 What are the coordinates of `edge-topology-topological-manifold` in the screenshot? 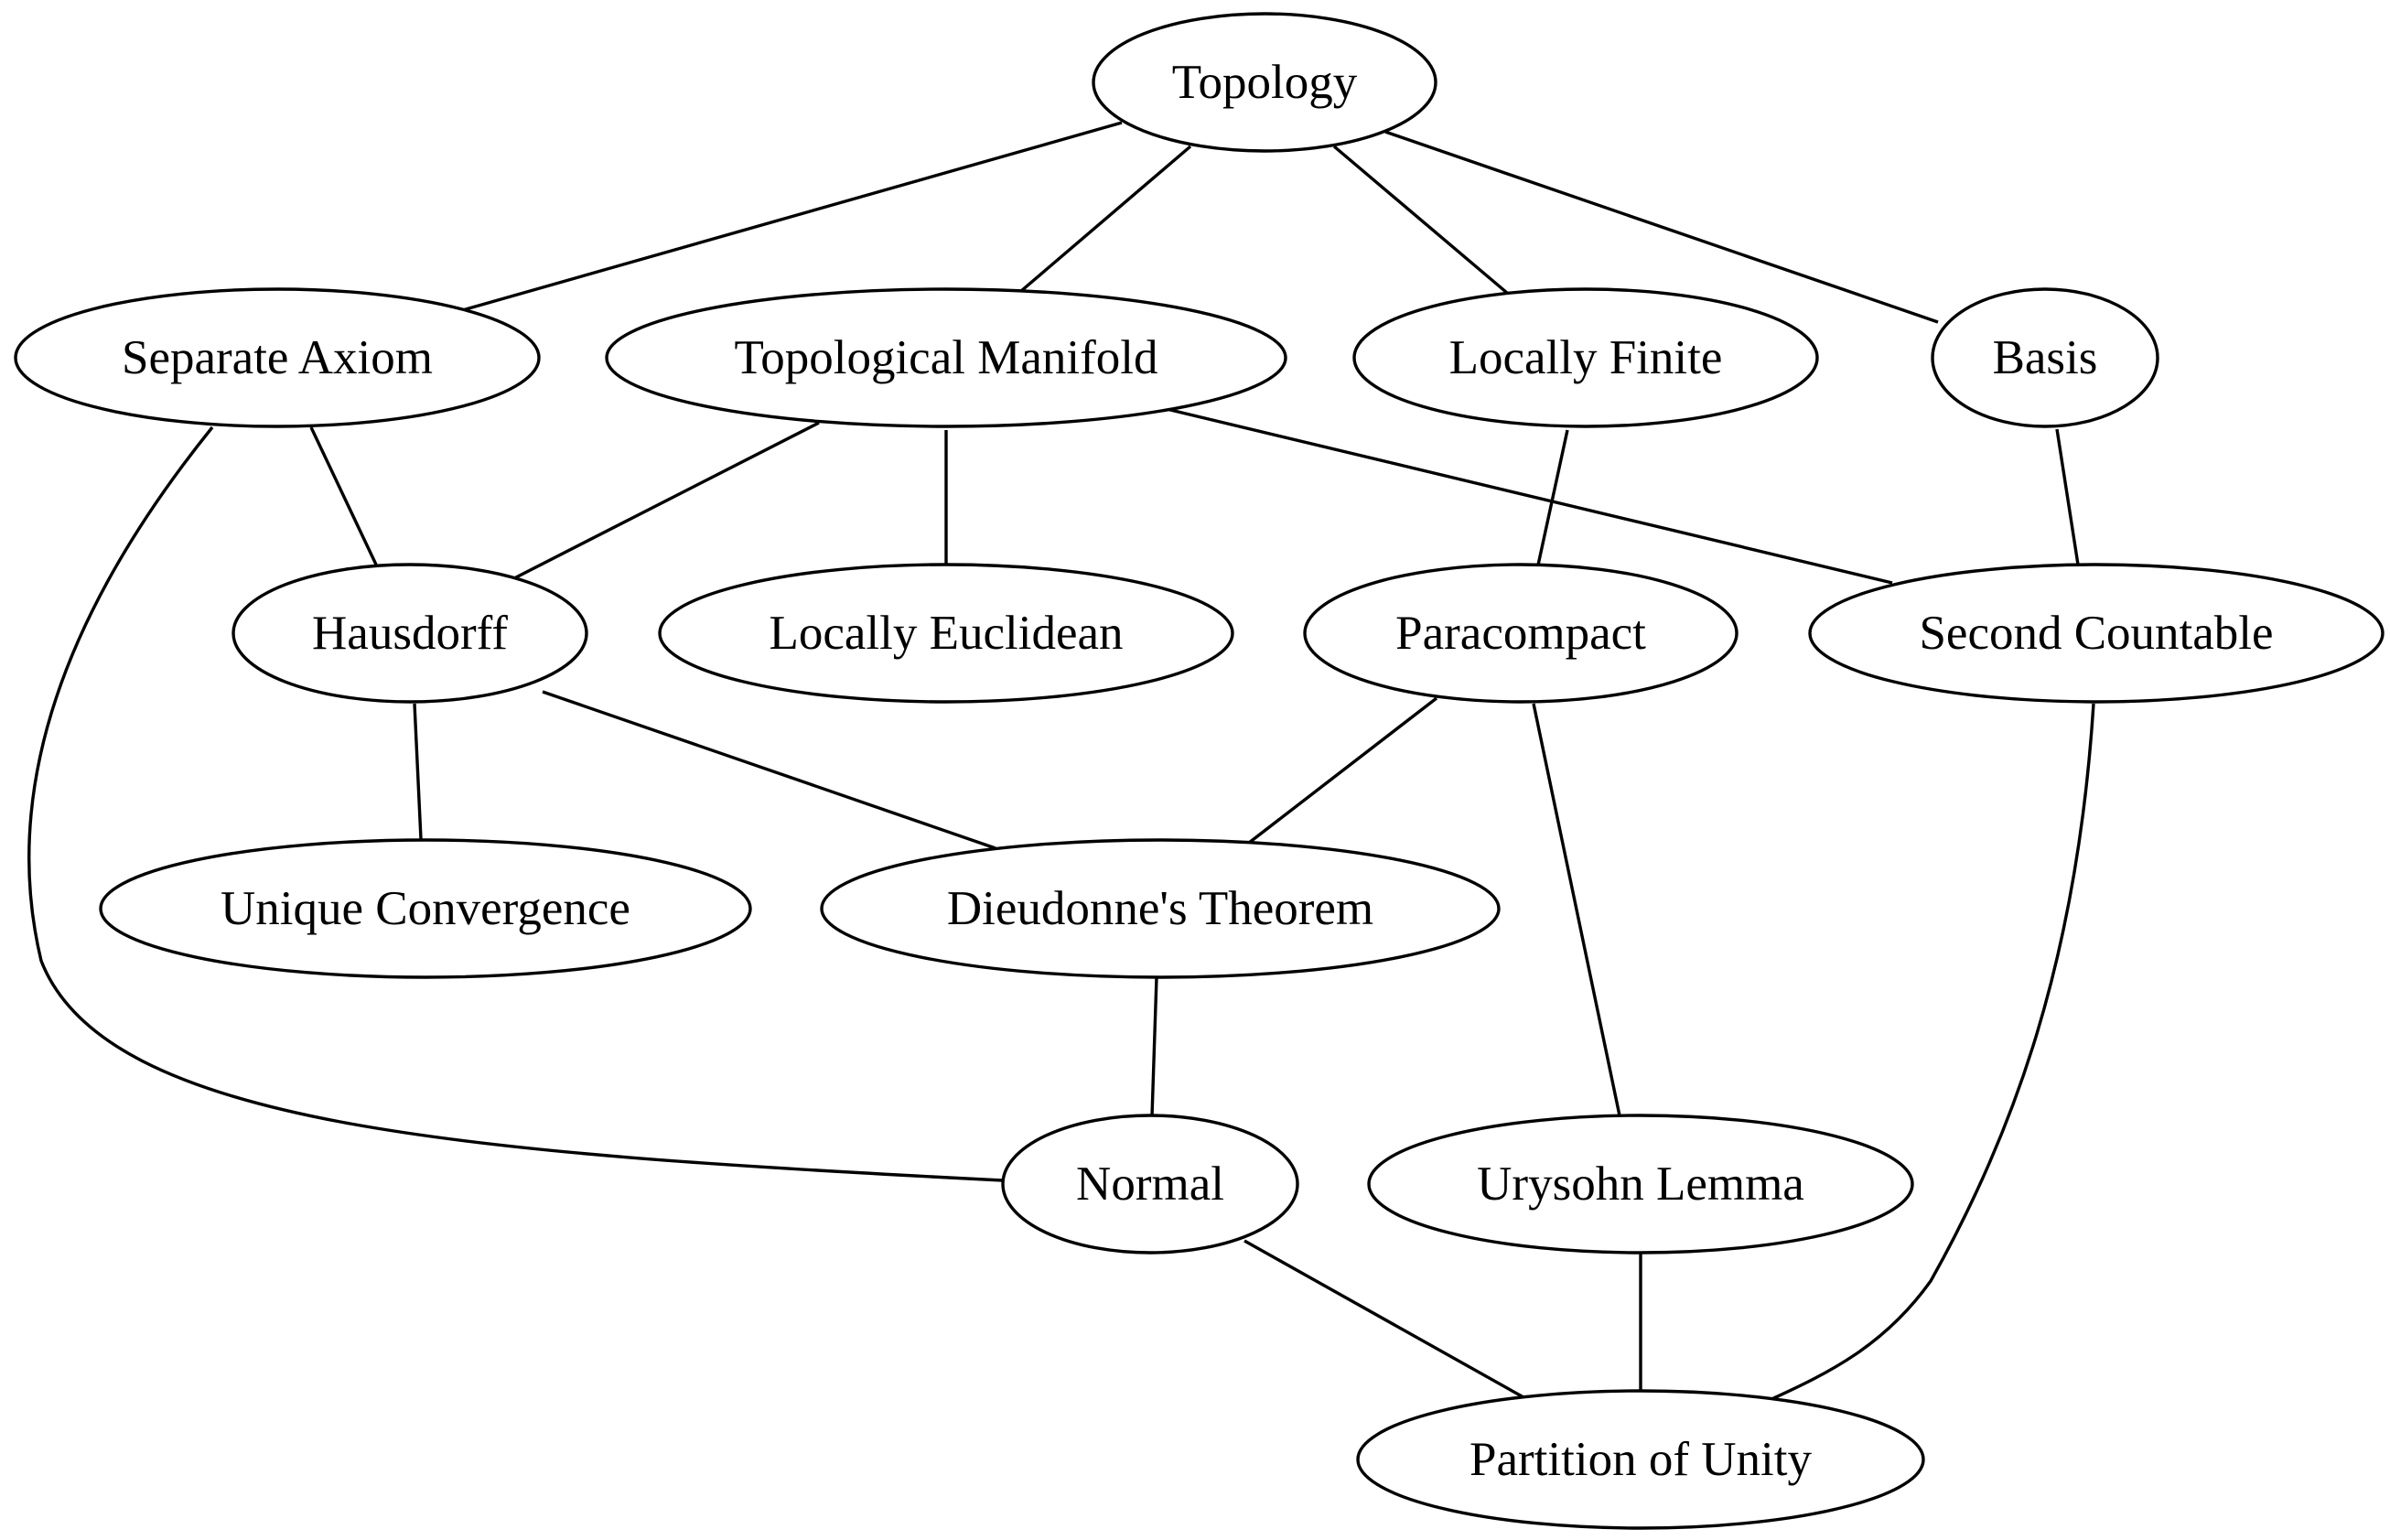 It's located at (1105, 219).